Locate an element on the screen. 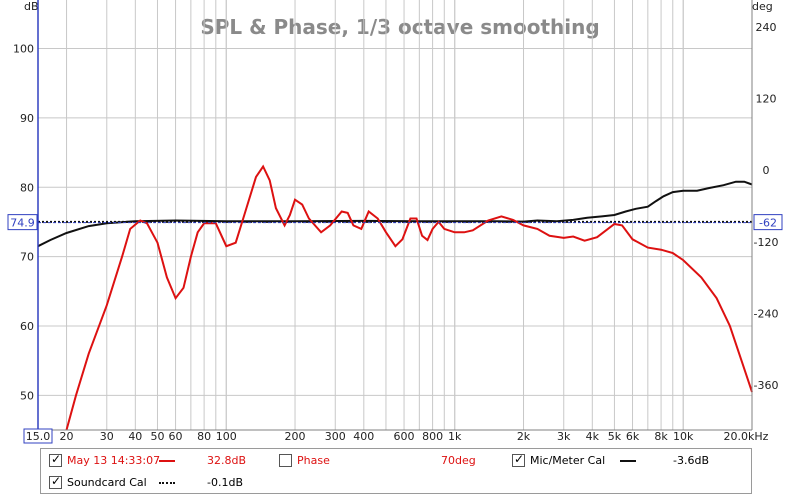  phase-label: Phase is located at coordinates (313, 460).